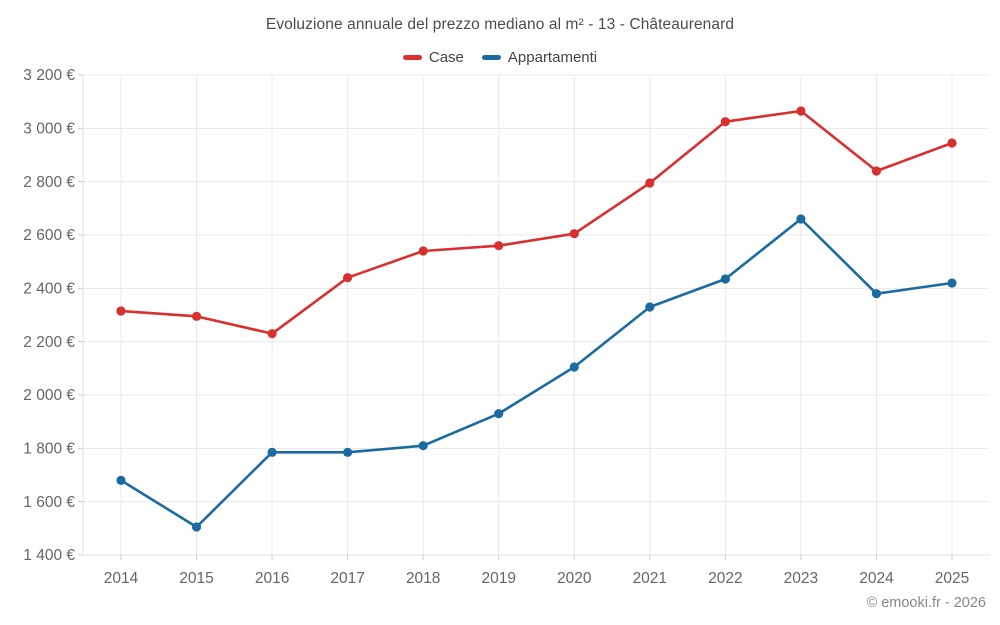  Describe the element at coordinates (49, 502) in the screenshot. I see `y-tick-label: 1 600 €` at that location.